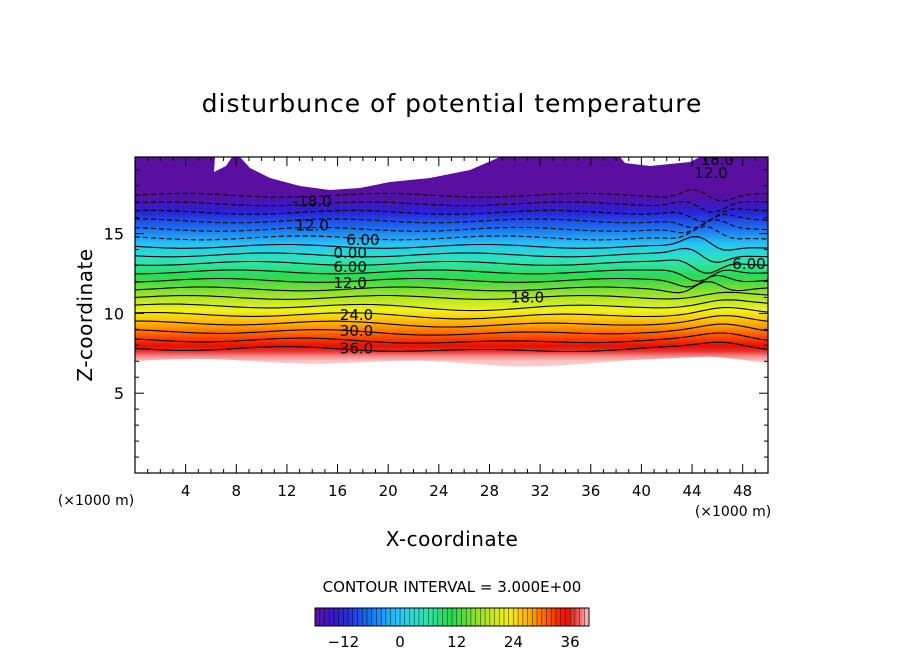 This screenshot has width=904, height=654. Describe the element at coordinates (388, 491) in the screenshot. I see `x-tick-label-20: 20` at that location.